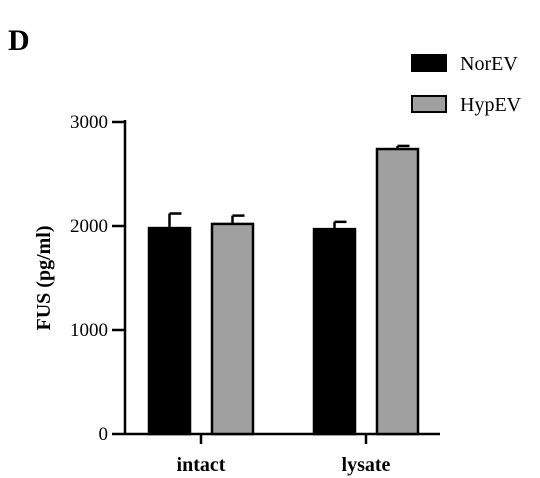  I want to click on y-tick-label-2: 2000, so click(89, 226).